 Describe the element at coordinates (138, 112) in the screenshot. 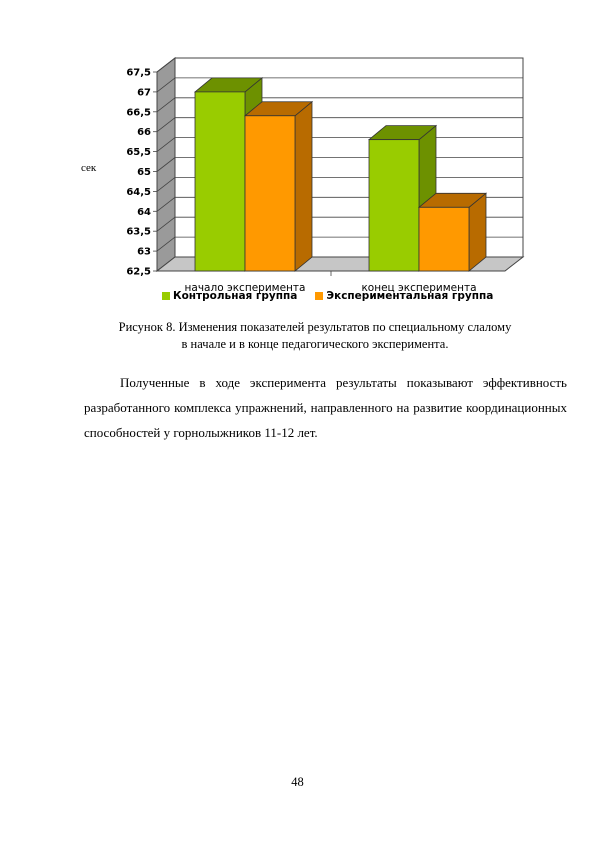

I see `y-tick-label: 66,5` at that location.